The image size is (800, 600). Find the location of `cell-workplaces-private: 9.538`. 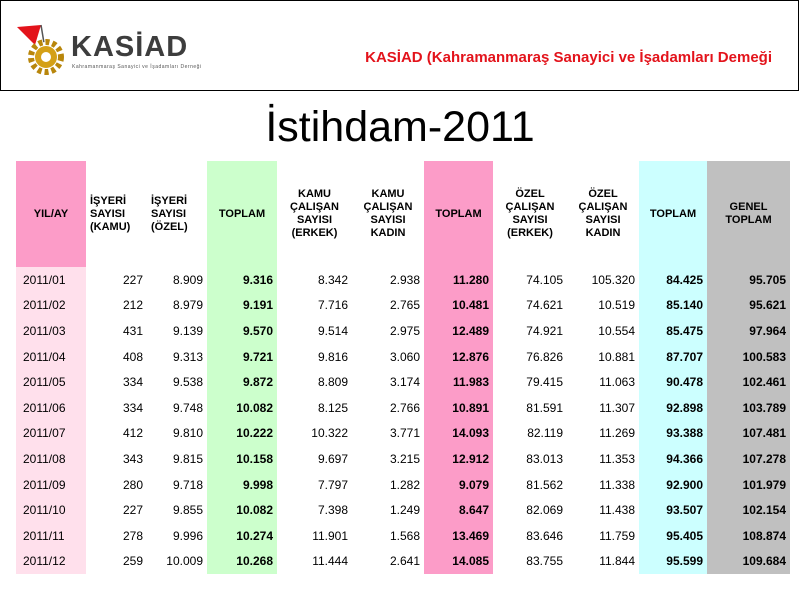

cell-workplaces-private: 9.538 is located at coordinates (187, 382).